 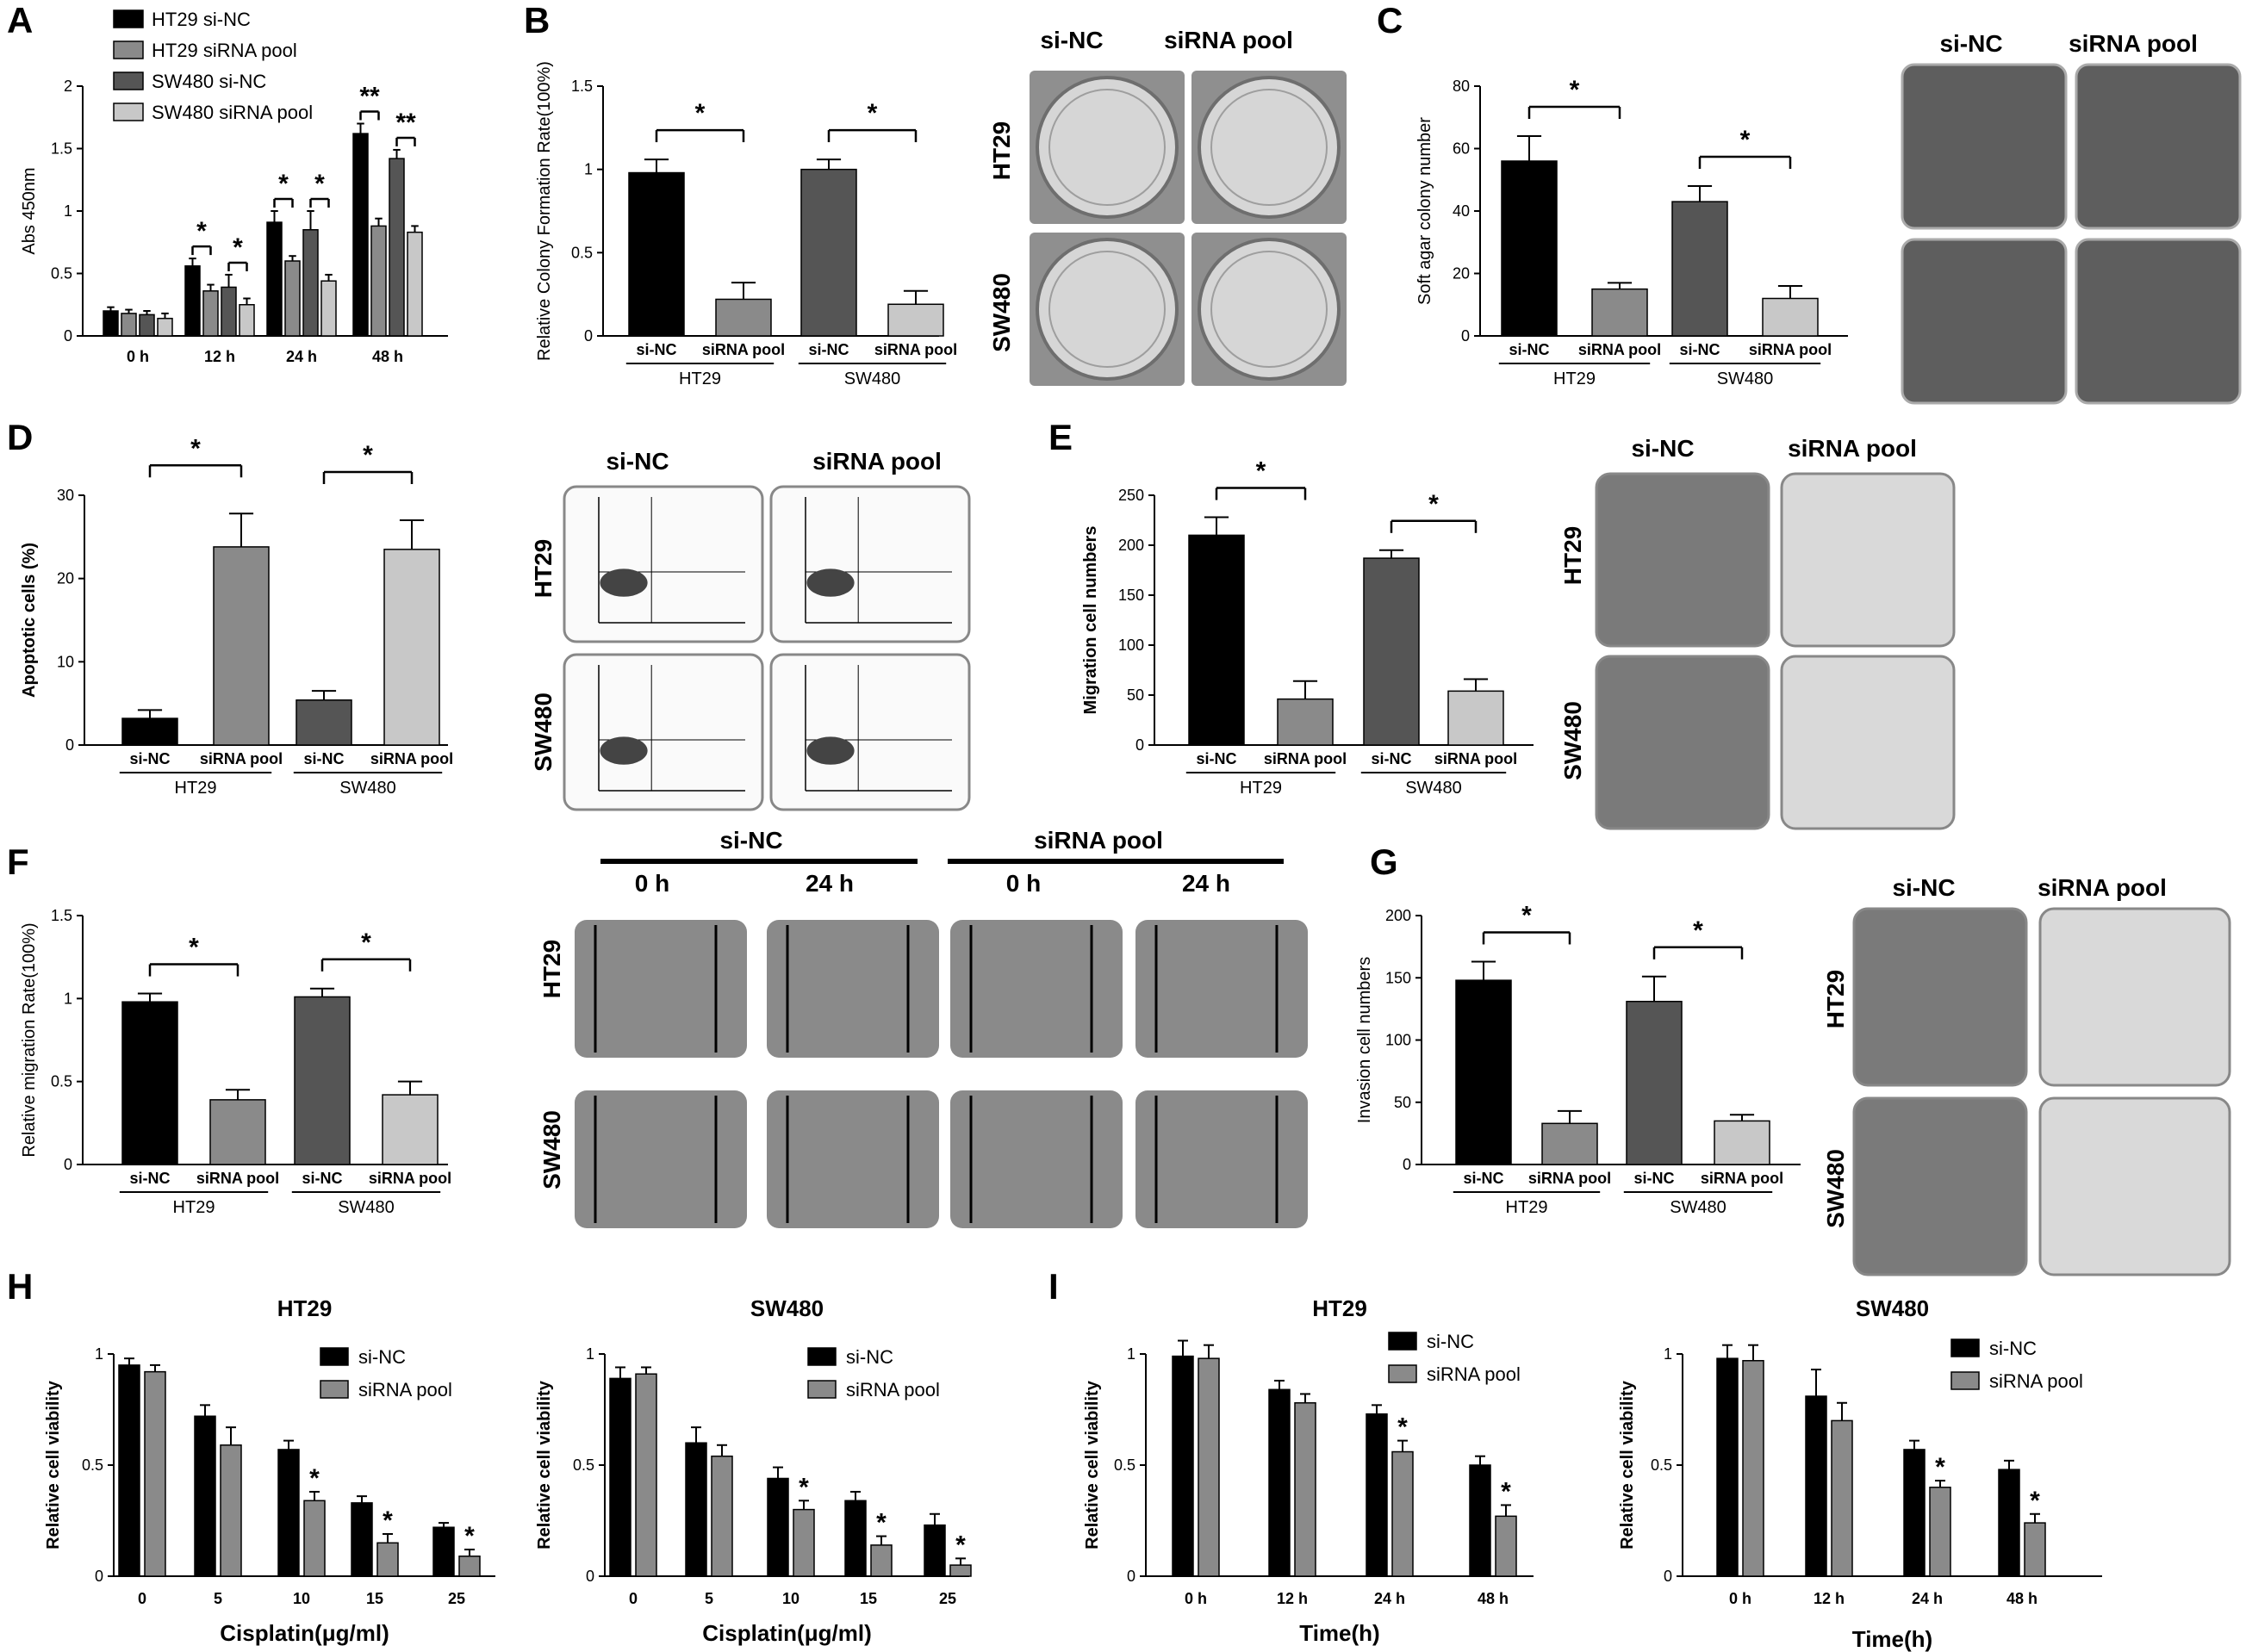 What do you see at coordinates (544, 211) in the screenshot?
I see `y-axis-label: Relative Colony Formation Rate(100%)` at bounding box center [544, 211].